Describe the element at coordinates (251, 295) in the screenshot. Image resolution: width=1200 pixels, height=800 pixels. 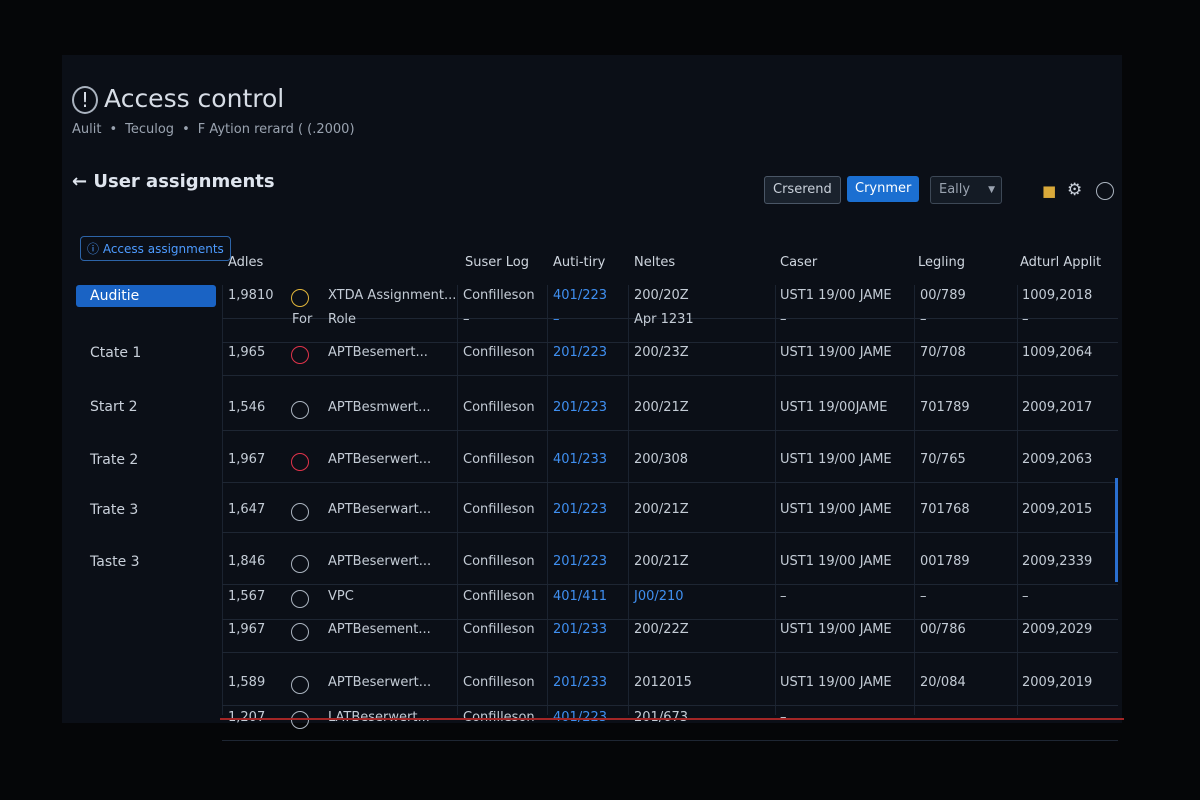
I see `cell: 1,9810` at that location.